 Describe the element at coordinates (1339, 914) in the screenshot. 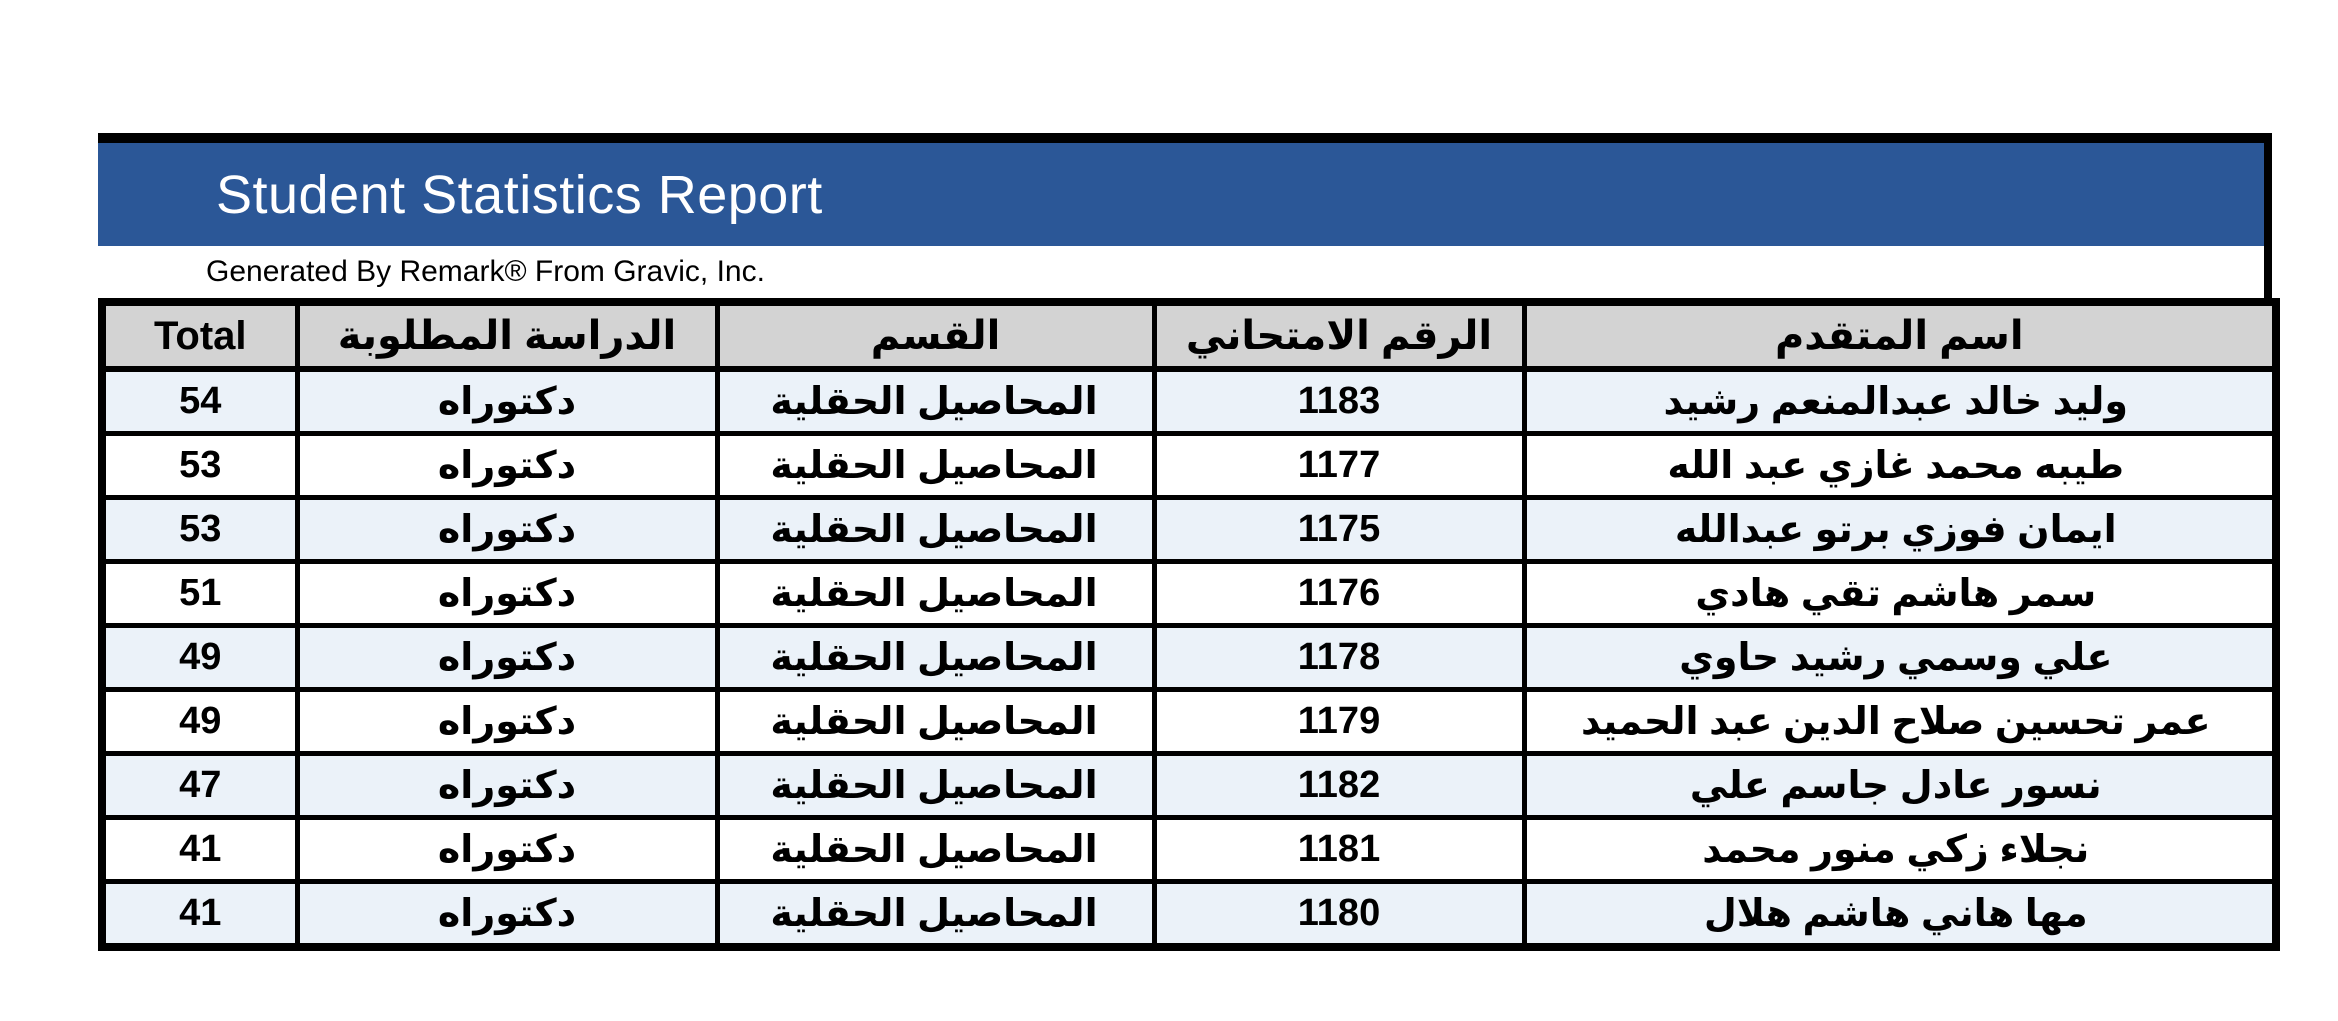

I see `exam-number-cell: 1180` at that location.